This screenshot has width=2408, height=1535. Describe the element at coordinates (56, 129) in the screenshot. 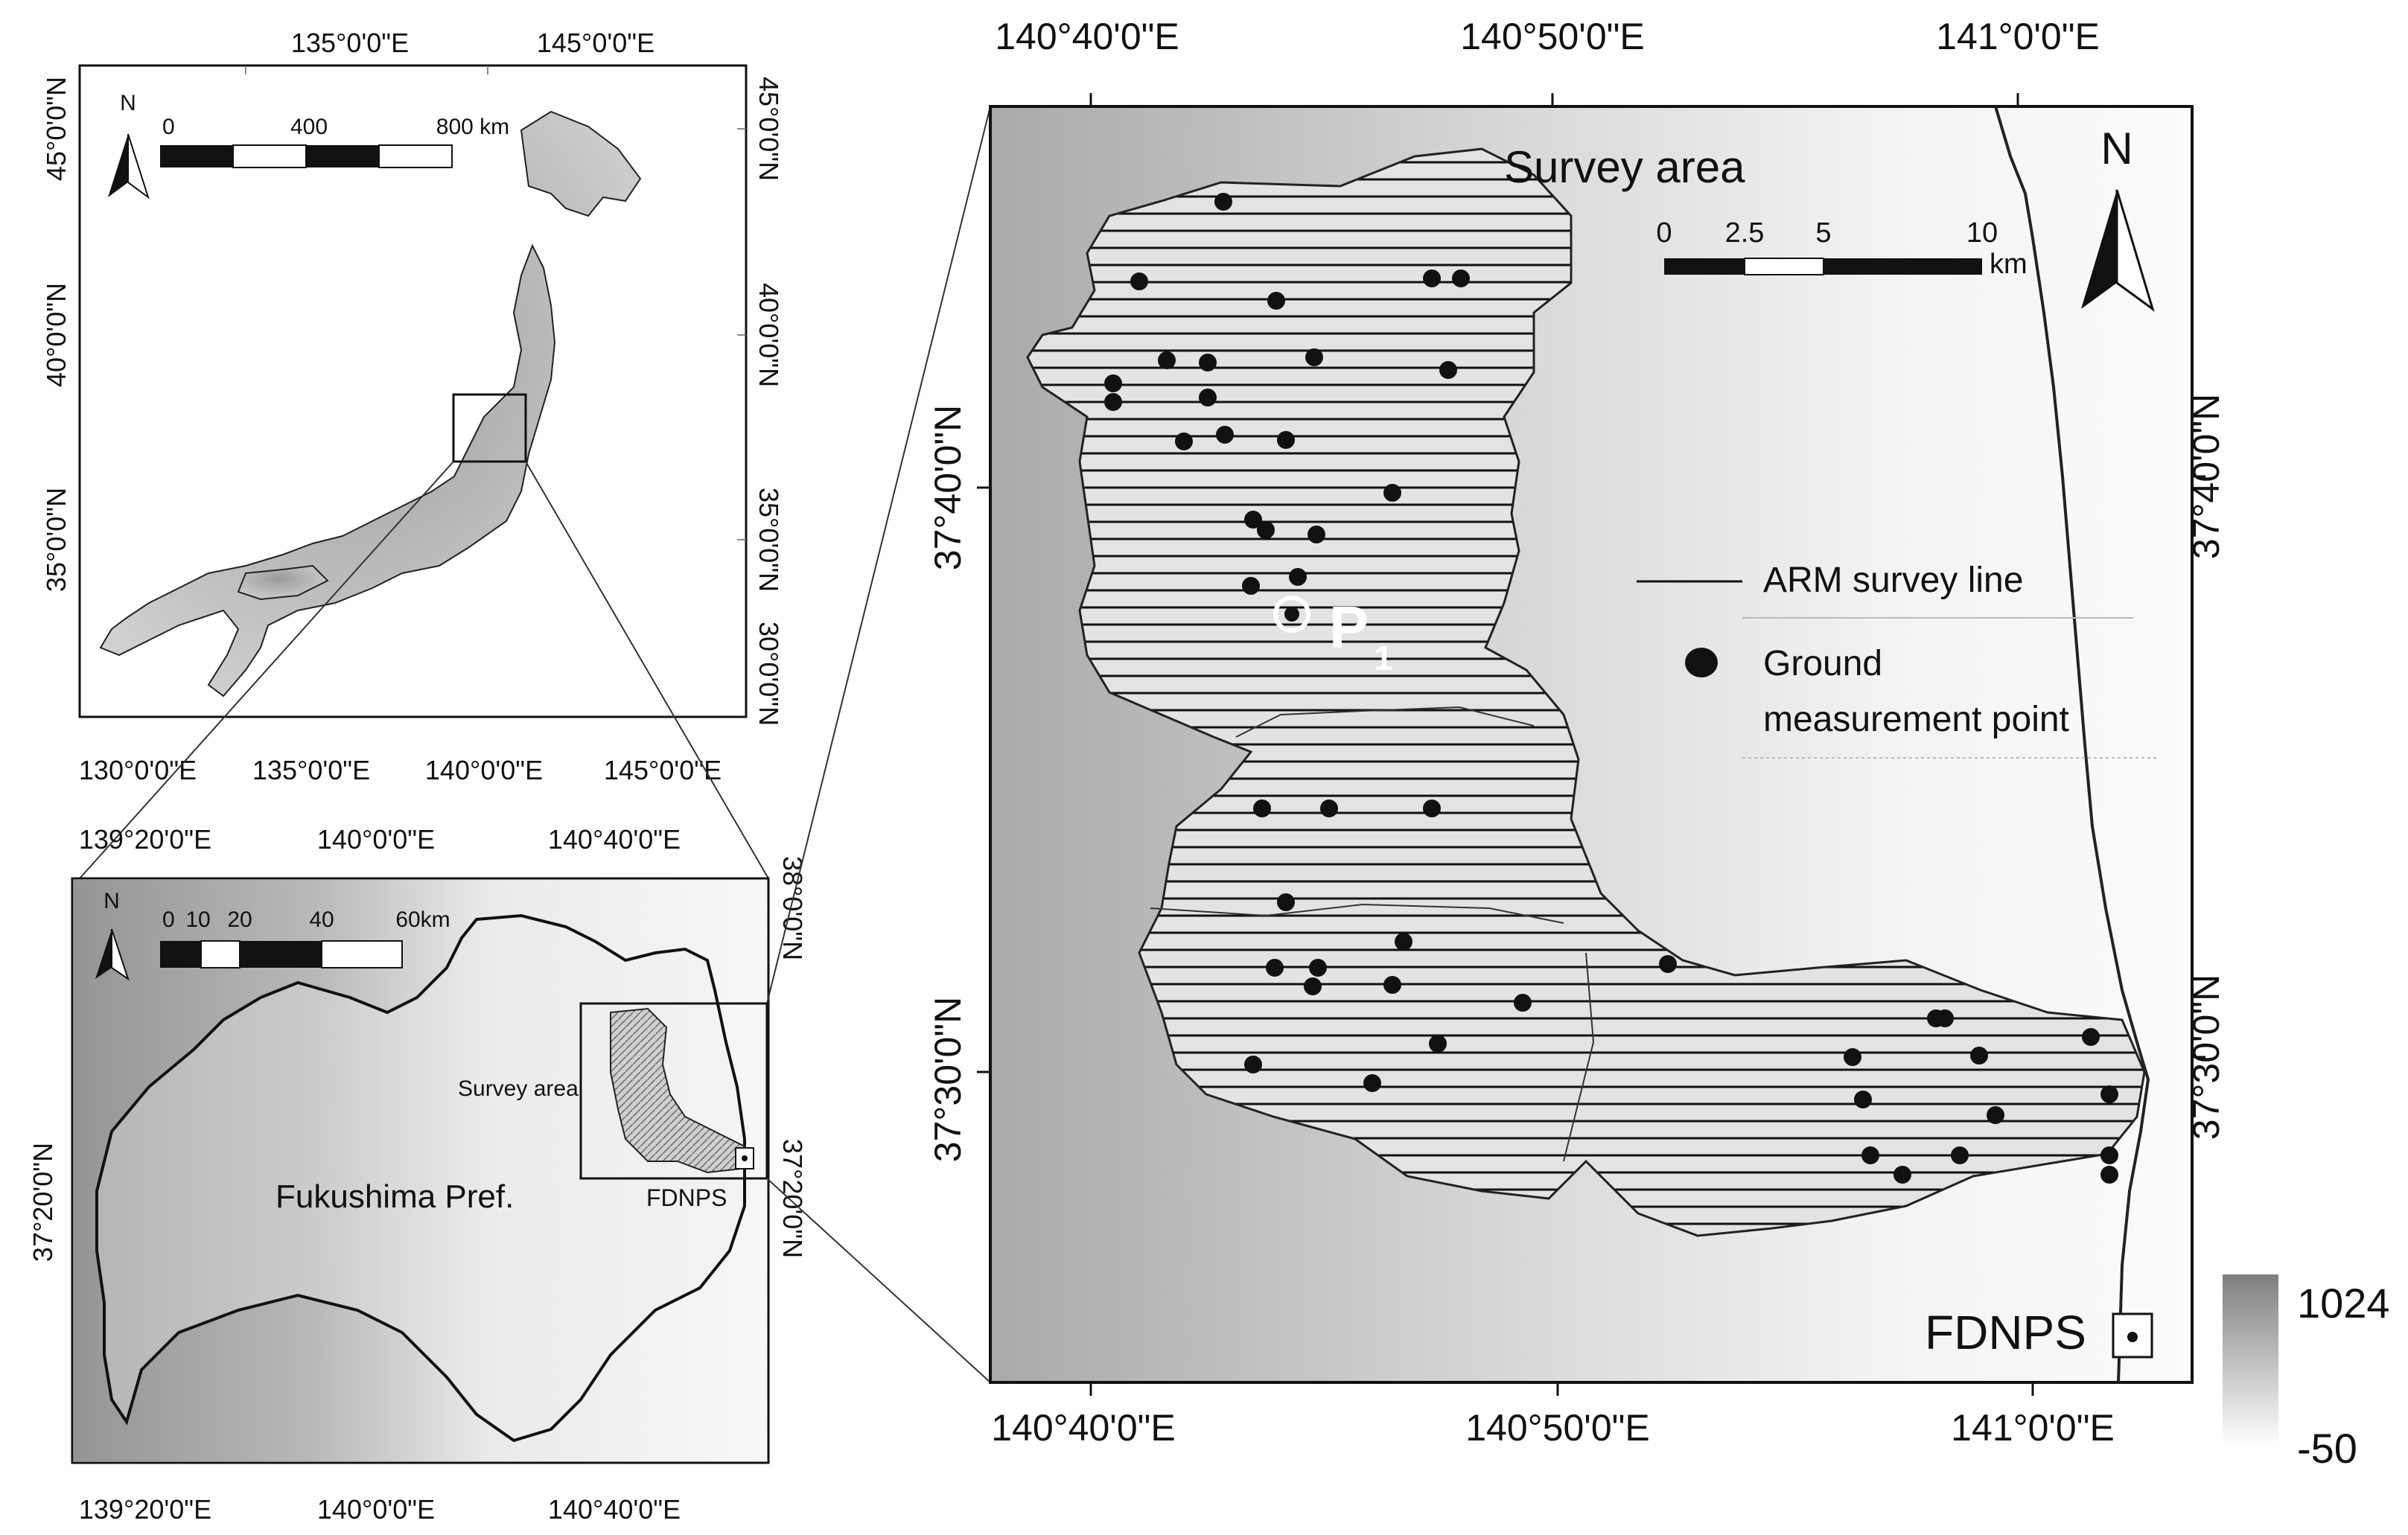

I see `japan-left-tick-0: 45°0'0"N` at that location.